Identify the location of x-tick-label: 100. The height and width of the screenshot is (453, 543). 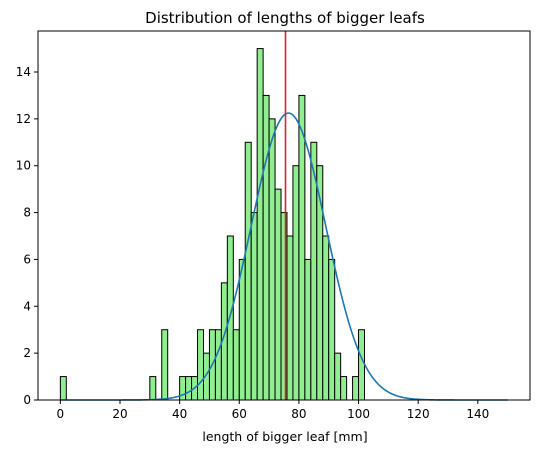
(358, 414).